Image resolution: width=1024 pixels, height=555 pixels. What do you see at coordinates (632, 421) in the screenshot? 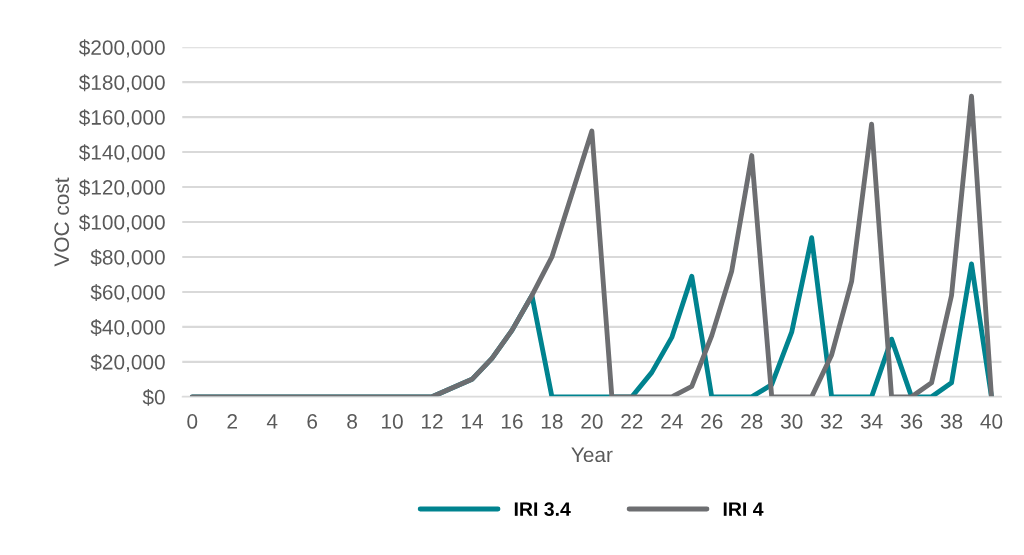
I see `x-tick-label: 22` at bounding box center [632, 421].